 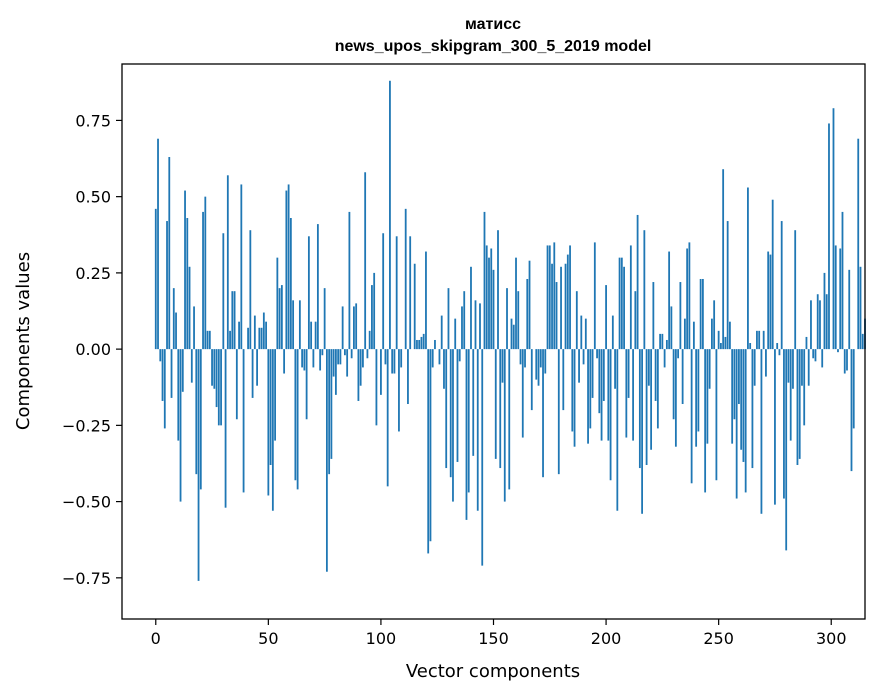 What do you see at coordinates (86, 502) in the screenshot?
I see `y-tick-label: −0.50` at bounding box center [86, 502].